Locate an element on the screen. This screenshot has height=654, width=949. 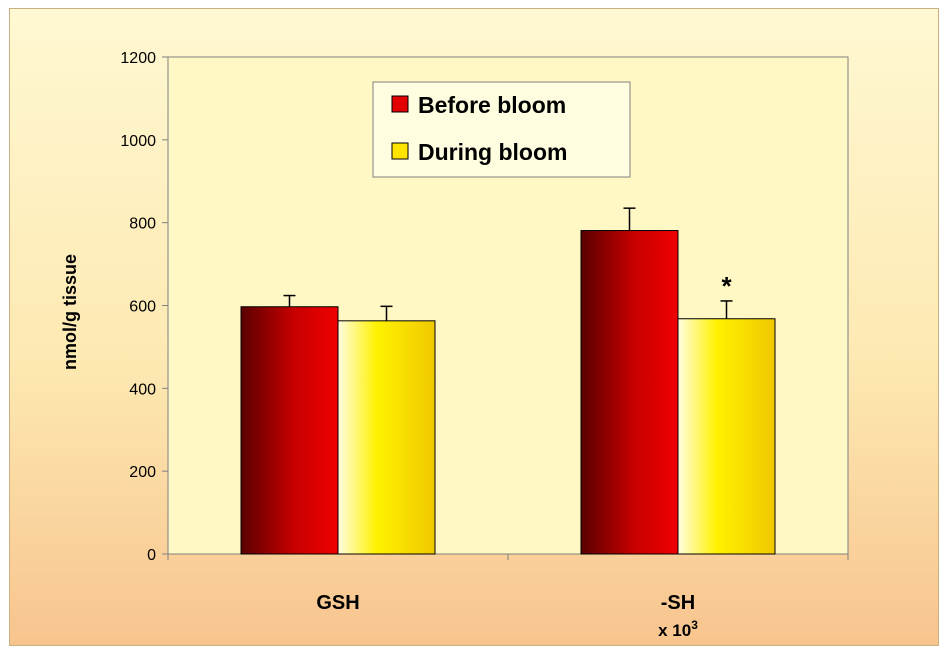
legend-box is located at coordinates (501, 129).